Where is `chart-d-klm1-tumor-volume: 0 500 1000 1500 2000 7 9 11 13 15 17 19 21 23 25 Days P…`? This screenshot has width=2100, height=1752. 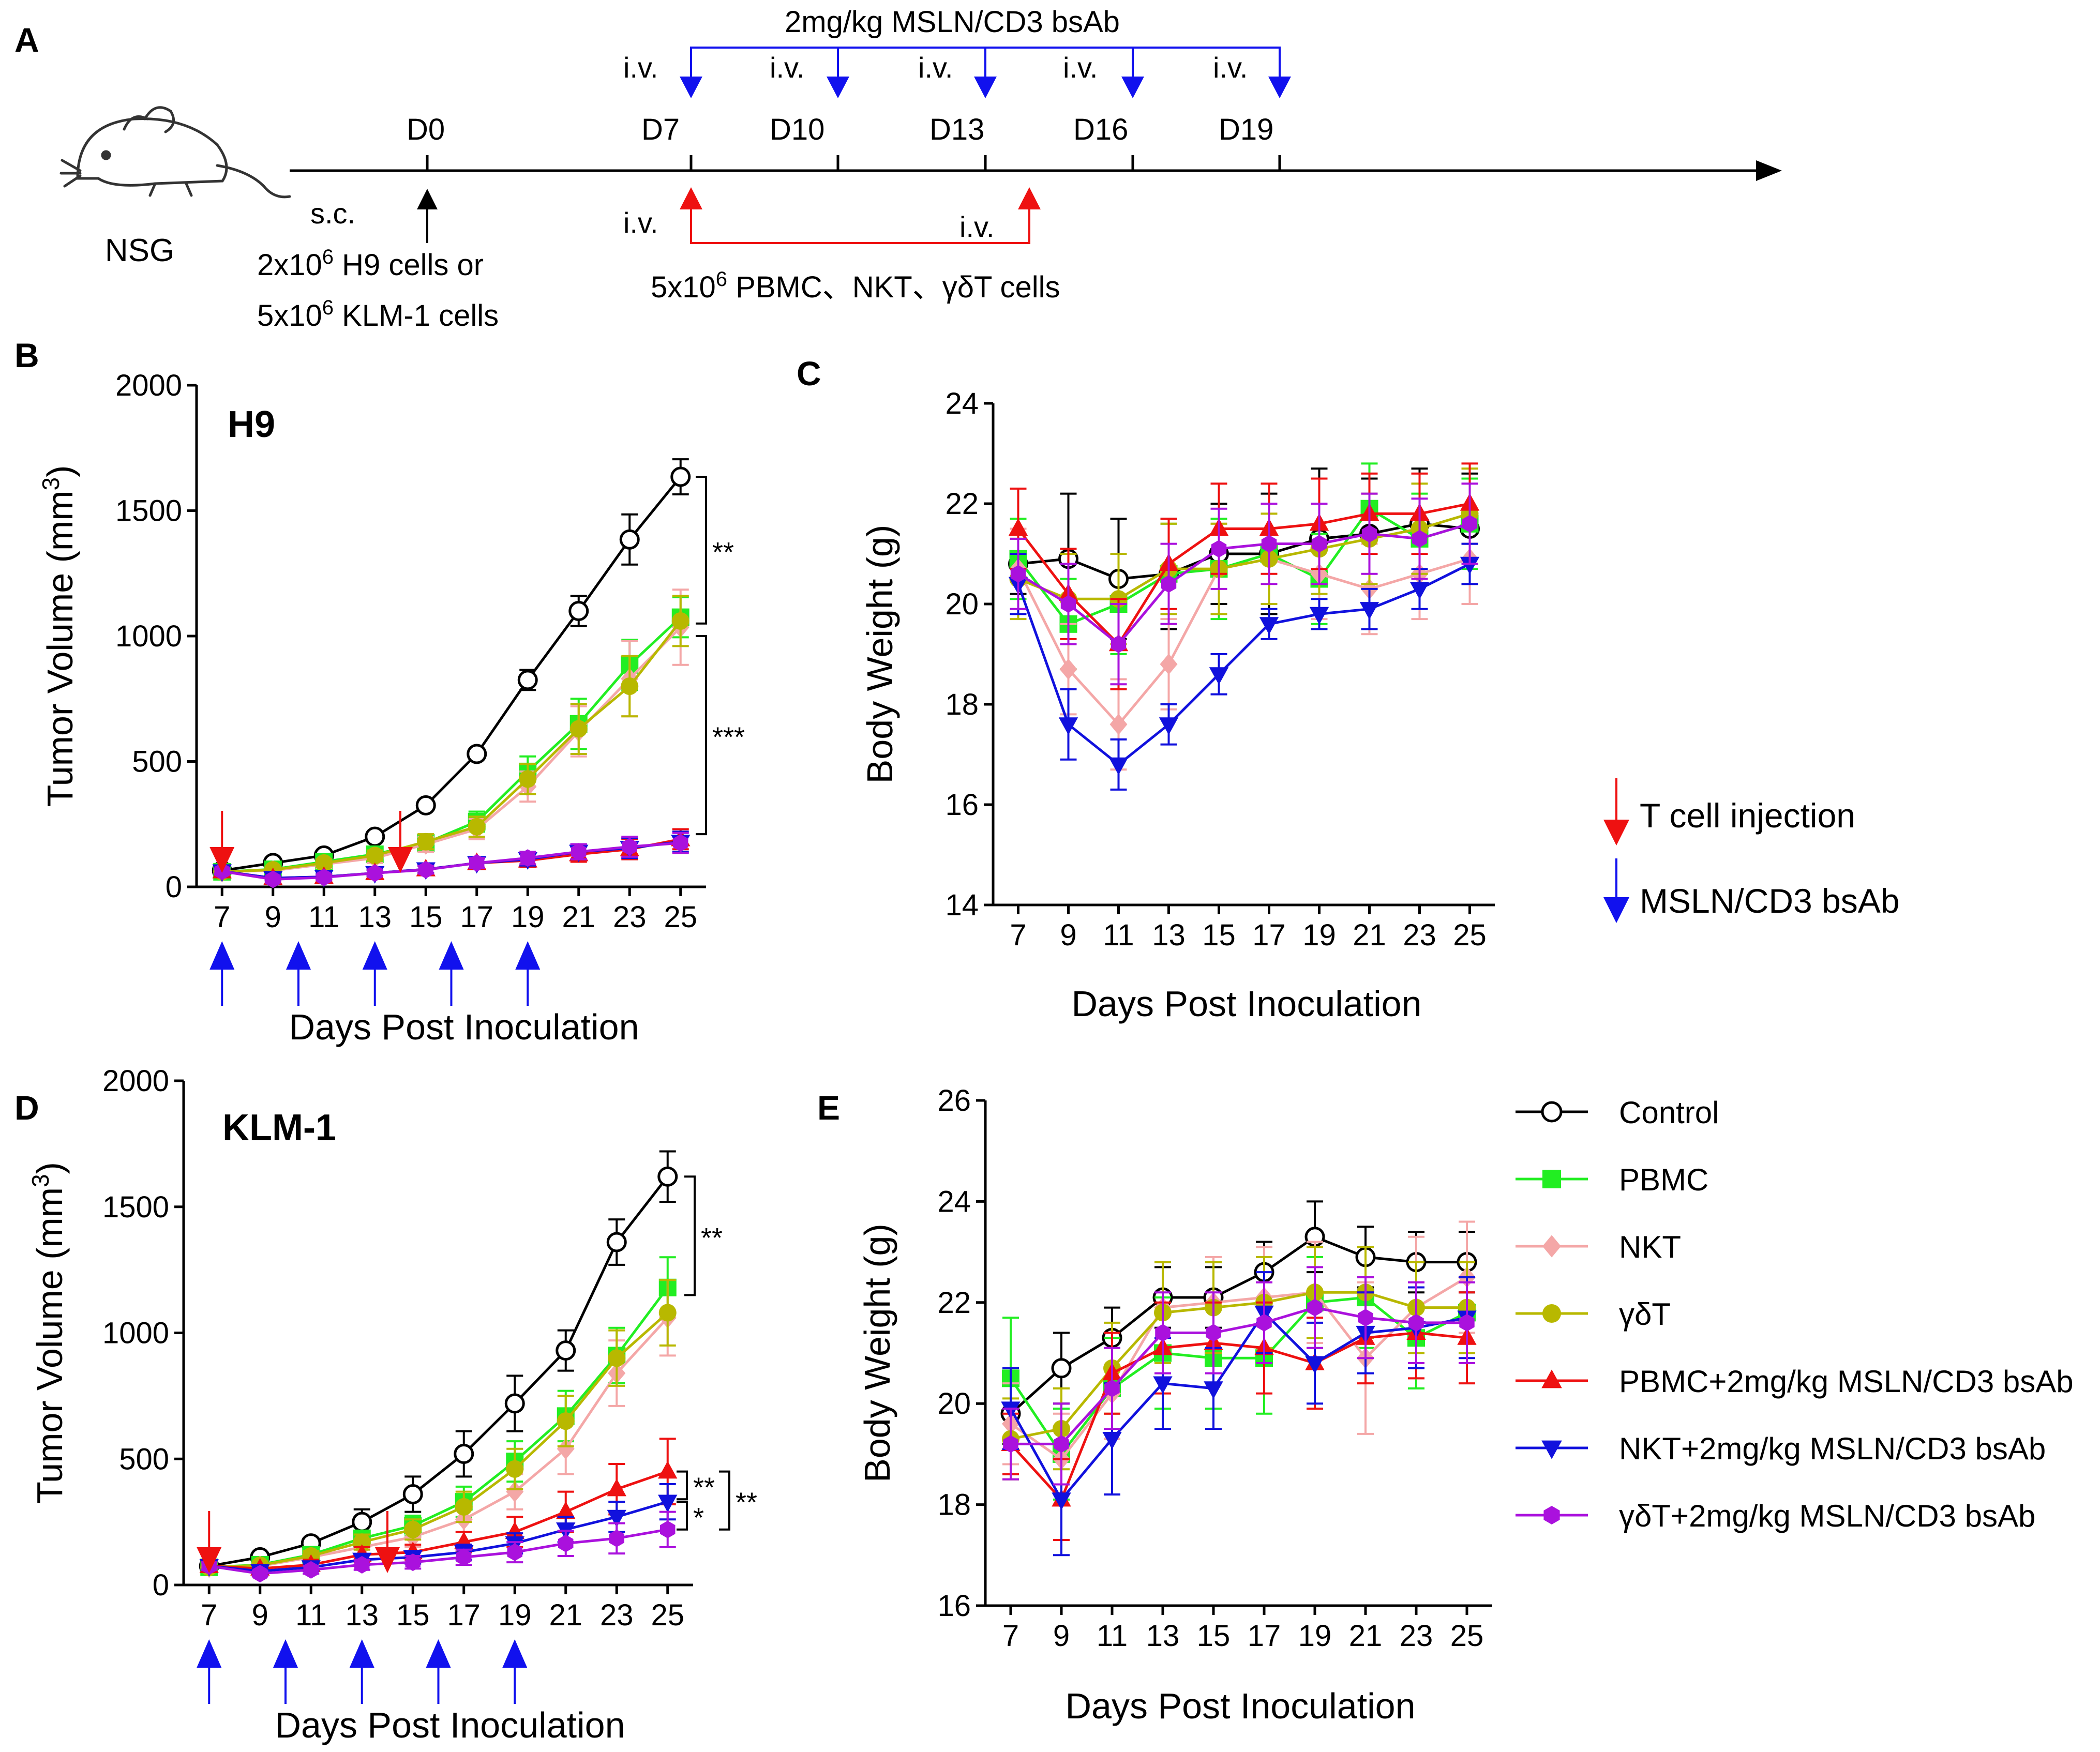 chart-d-klm1-tumor-volume: 0 500 1000 1500 2000 7 9 11 13 15 17 19 21 23 25 Days P… is located at coordinates (392, 1404).